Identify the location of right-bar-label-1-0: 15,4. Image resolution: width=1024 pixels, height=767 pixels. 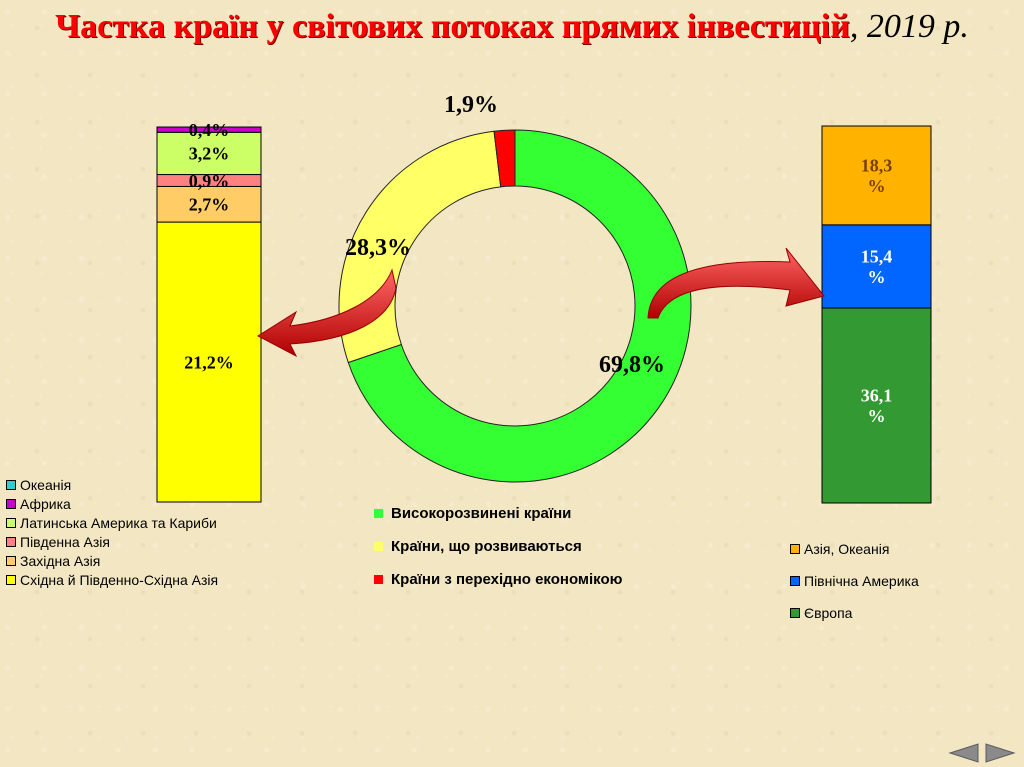
(877, 256).